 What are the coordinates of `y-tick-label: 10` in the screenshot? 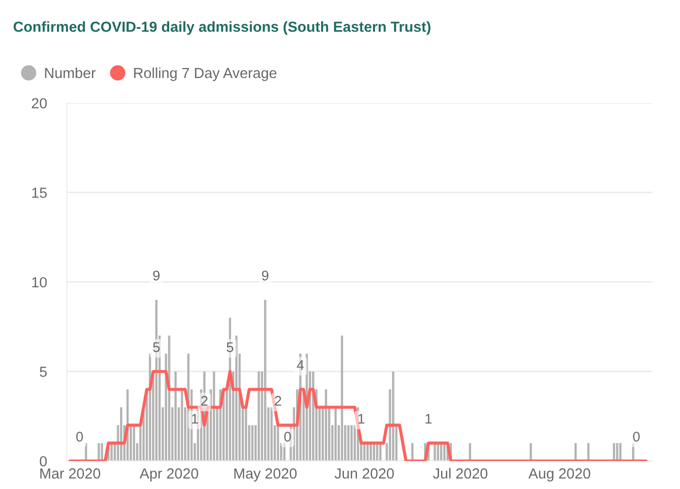 It's located at (39, 282).